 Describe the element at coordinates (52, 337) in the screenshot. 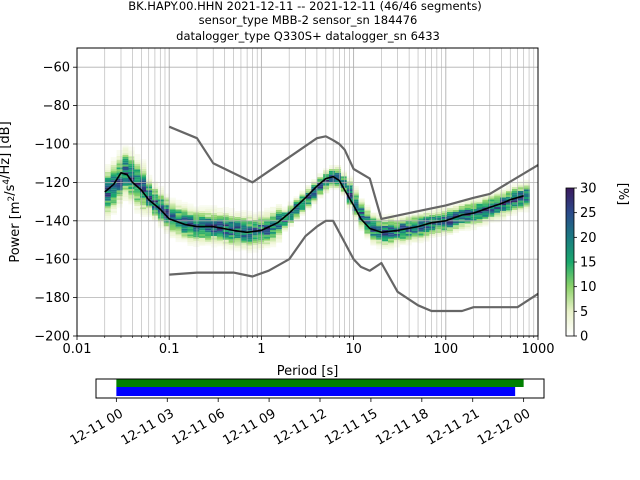

I see `y-tick-label: −200` at that location.